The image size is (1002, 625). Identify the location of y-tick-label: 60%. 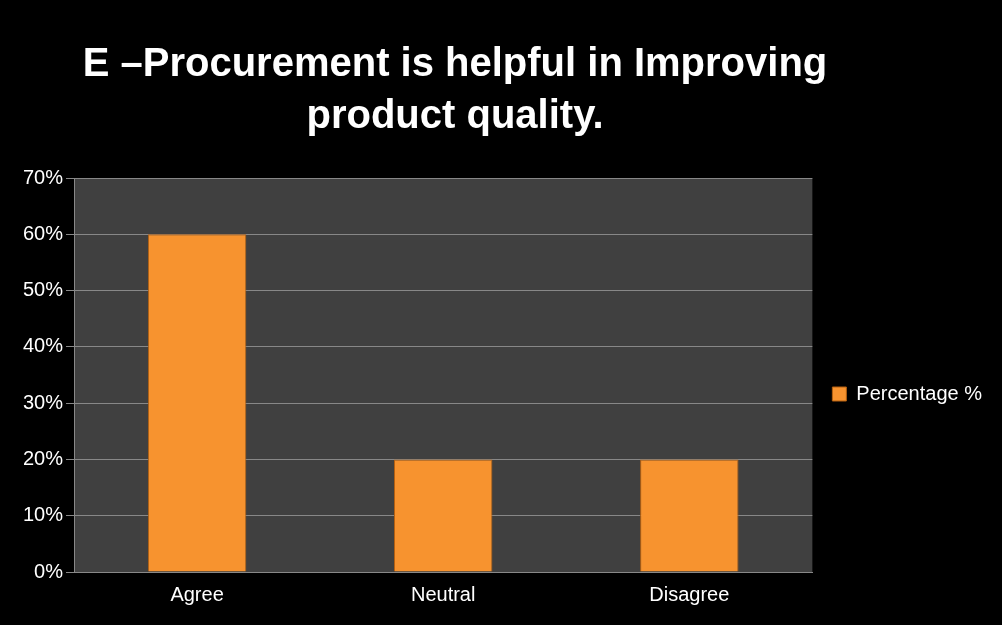
(43, 232).